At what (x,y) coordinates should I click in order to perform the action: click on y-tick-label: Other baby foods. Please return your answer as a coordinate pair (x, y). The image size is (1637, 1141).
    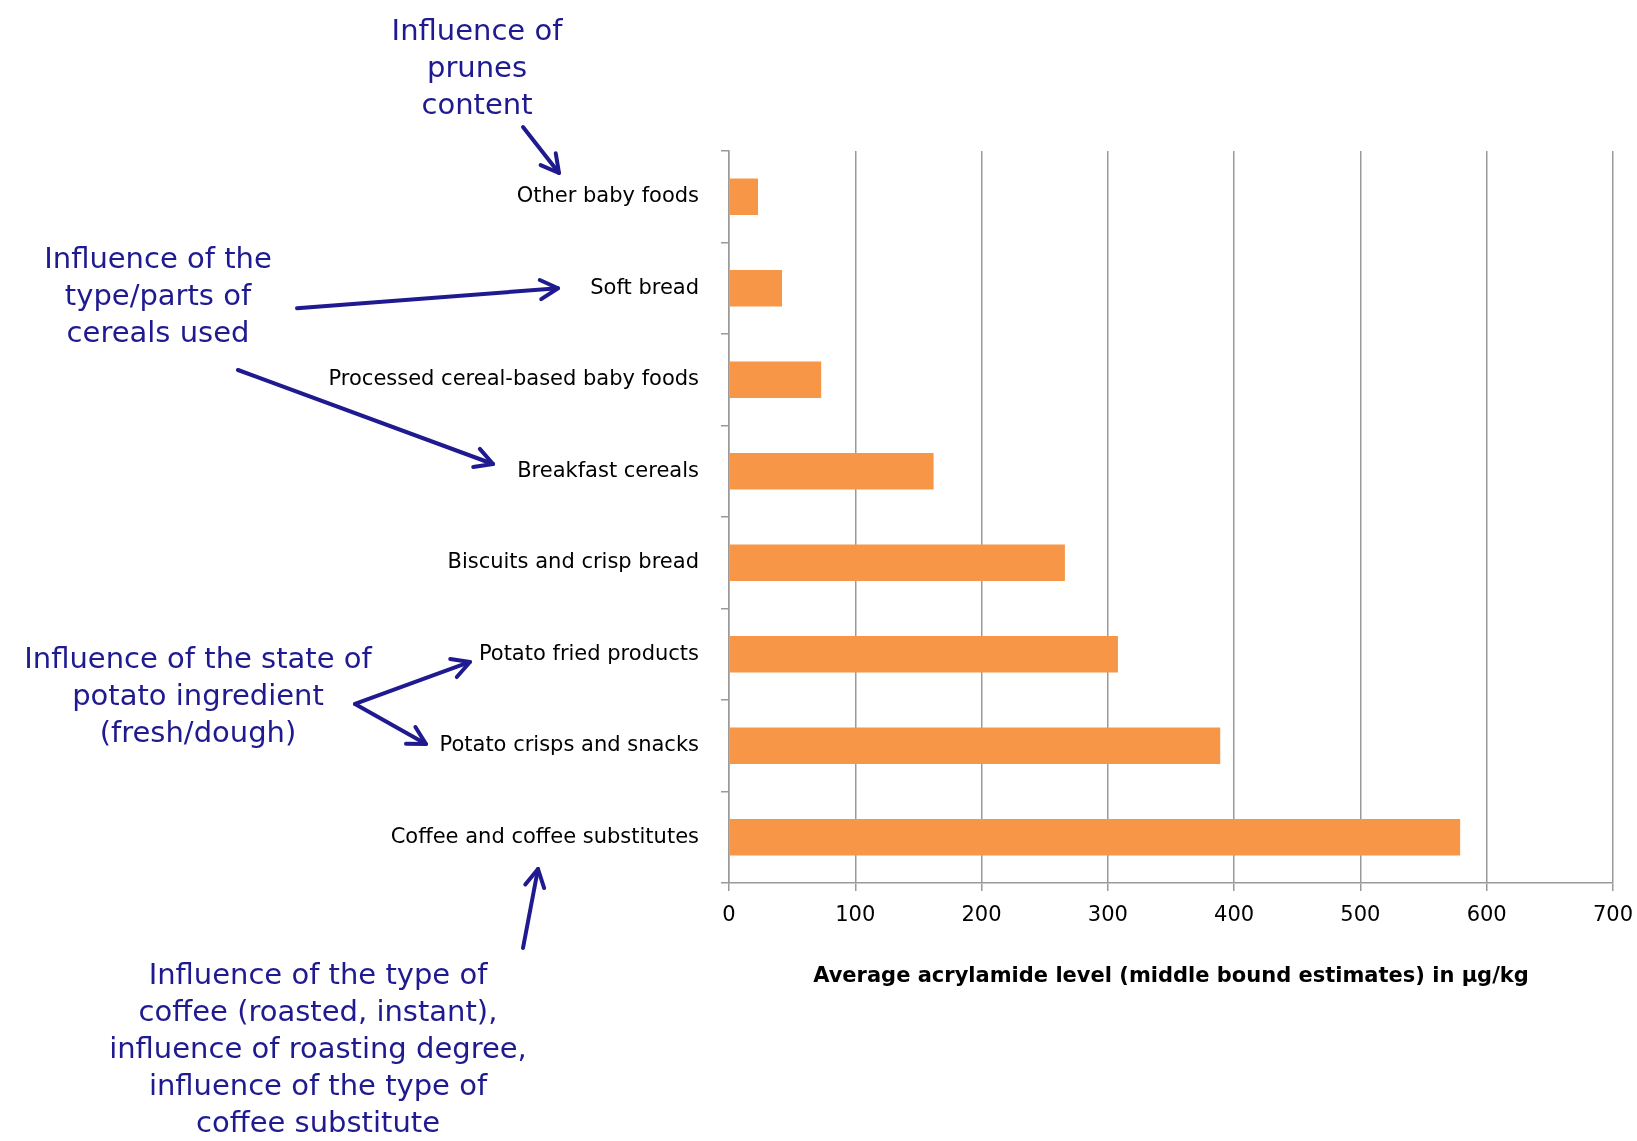
    Looking at the image, I should click on (607, 195).